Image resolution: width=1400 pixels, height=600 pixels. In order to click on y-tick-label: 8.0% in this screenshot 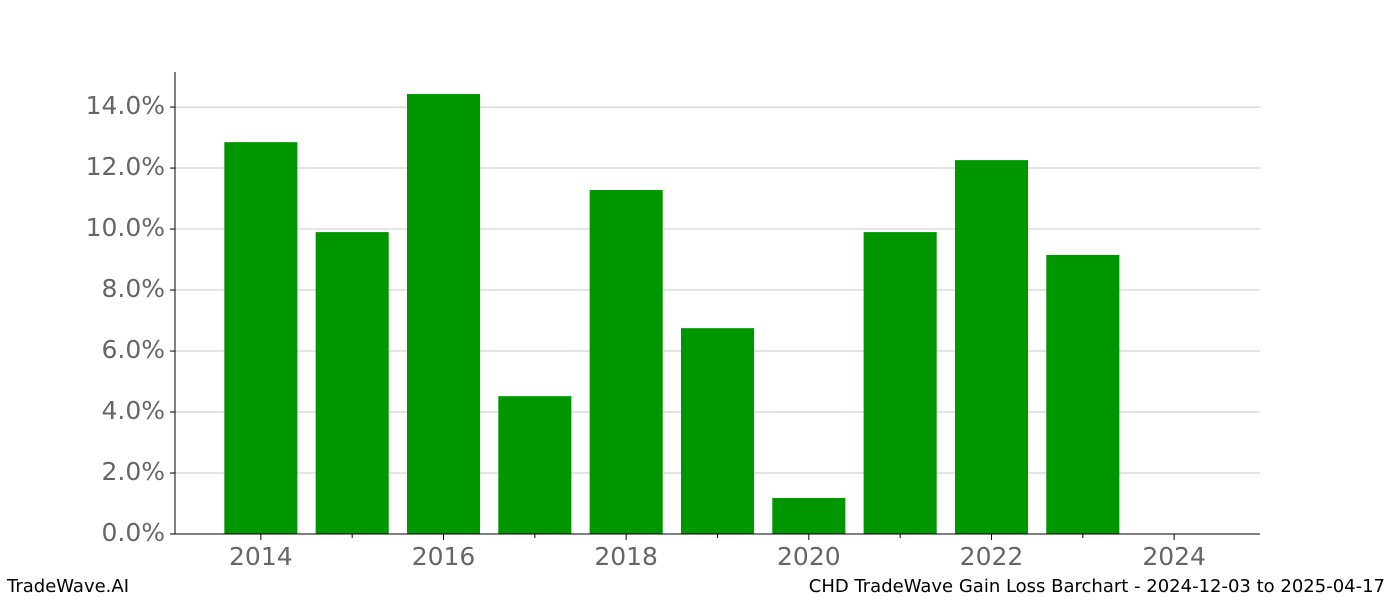, I will do `click(133, 288)`.